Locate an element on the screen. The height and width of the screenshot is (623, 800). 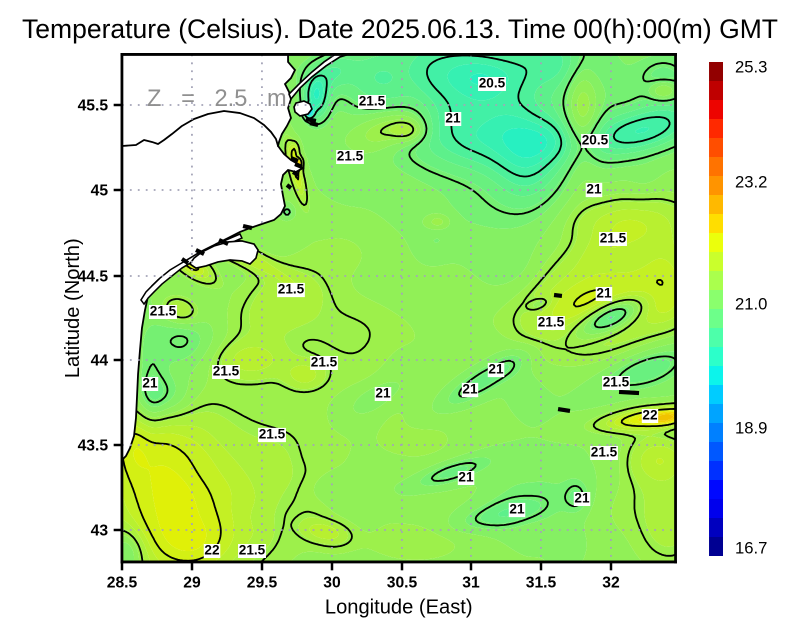
svg-text: 43.5 is located at coordinates (93, 446).